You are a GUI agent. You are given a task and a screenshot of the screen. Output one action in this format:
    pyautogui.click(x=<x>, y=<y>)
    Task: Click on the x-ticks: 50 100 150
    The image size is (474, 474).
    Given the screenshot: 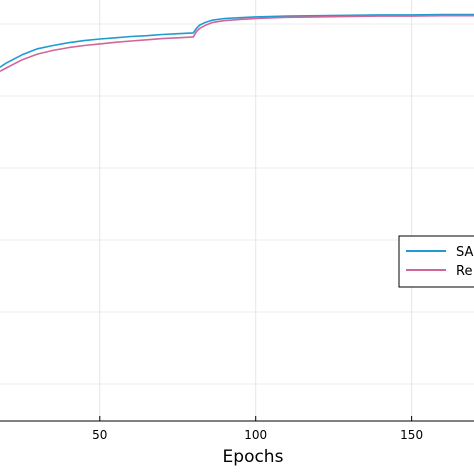 What is the action you would take?
    pyautogui.click(x=257, y=429)
    